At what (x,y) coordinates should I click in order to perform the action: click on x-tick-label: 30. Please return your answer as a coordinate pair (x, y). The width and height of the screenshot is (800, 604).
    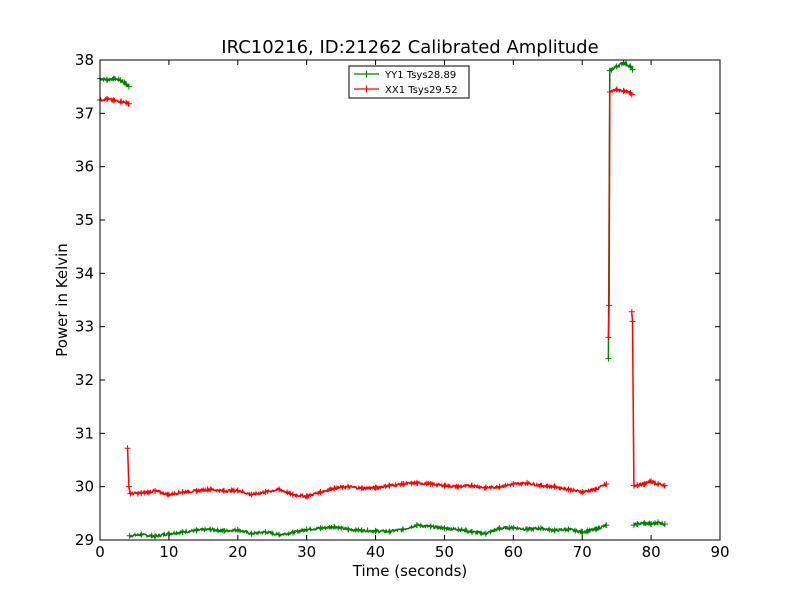
    Looking at the image, I should click on (306, 552).